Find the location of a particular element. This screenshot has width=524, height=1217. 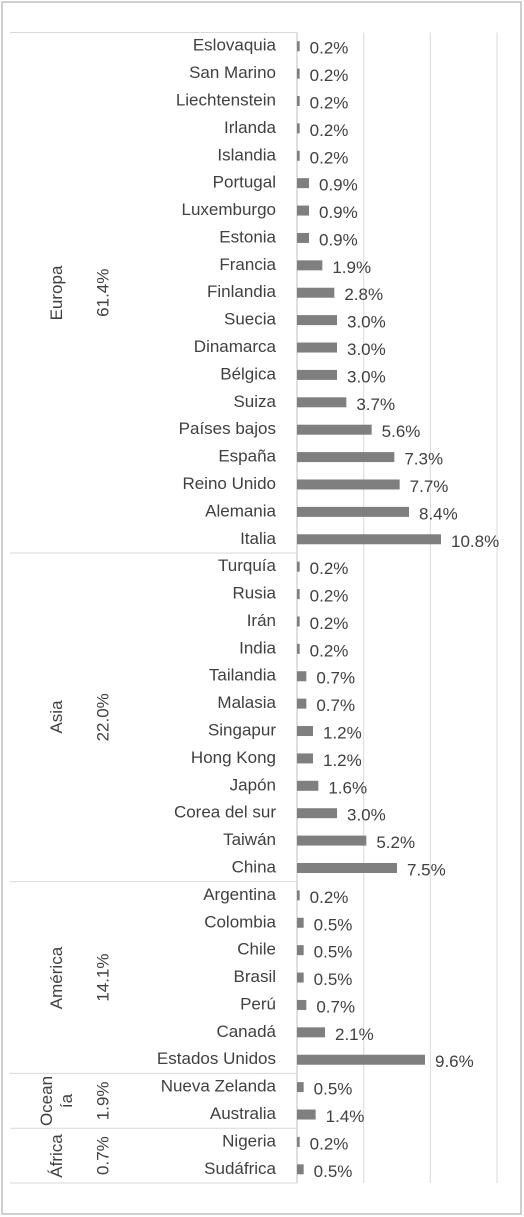

category-label: Rusia is located at coordinates (255, 593).